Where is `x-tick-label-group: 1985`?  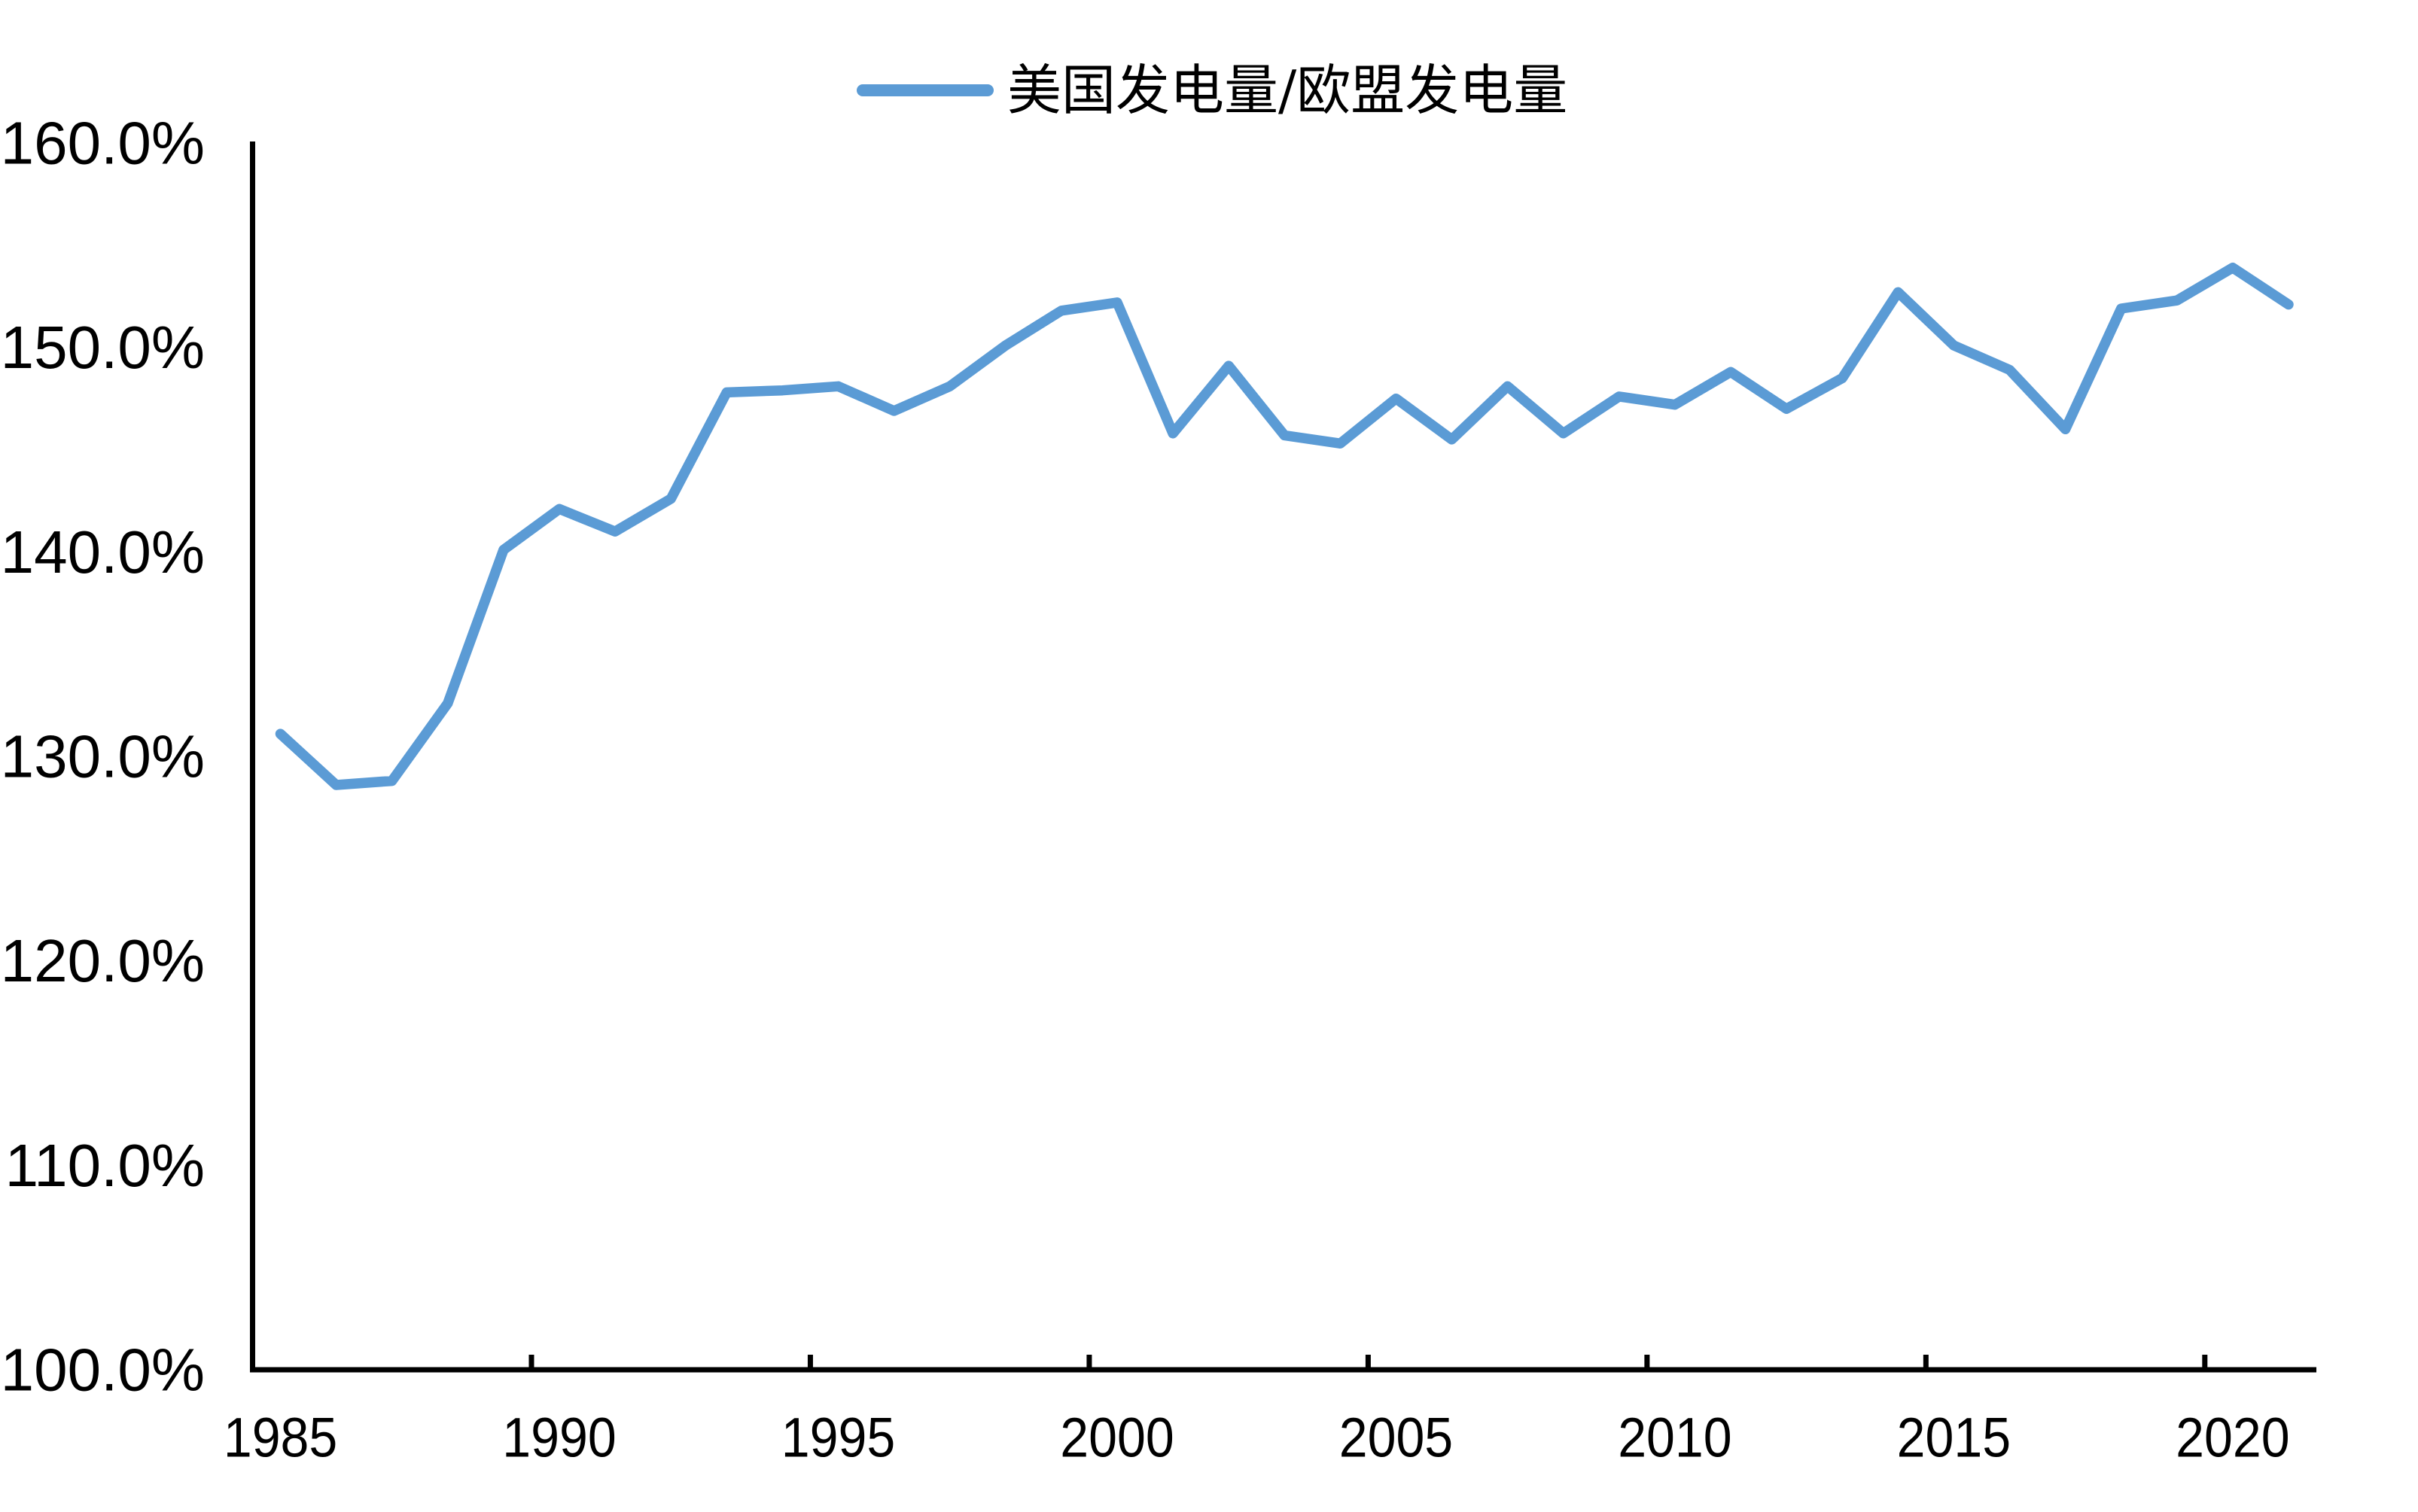
x-tick-label-group: 1985 is located at coordinates (281, 1438).